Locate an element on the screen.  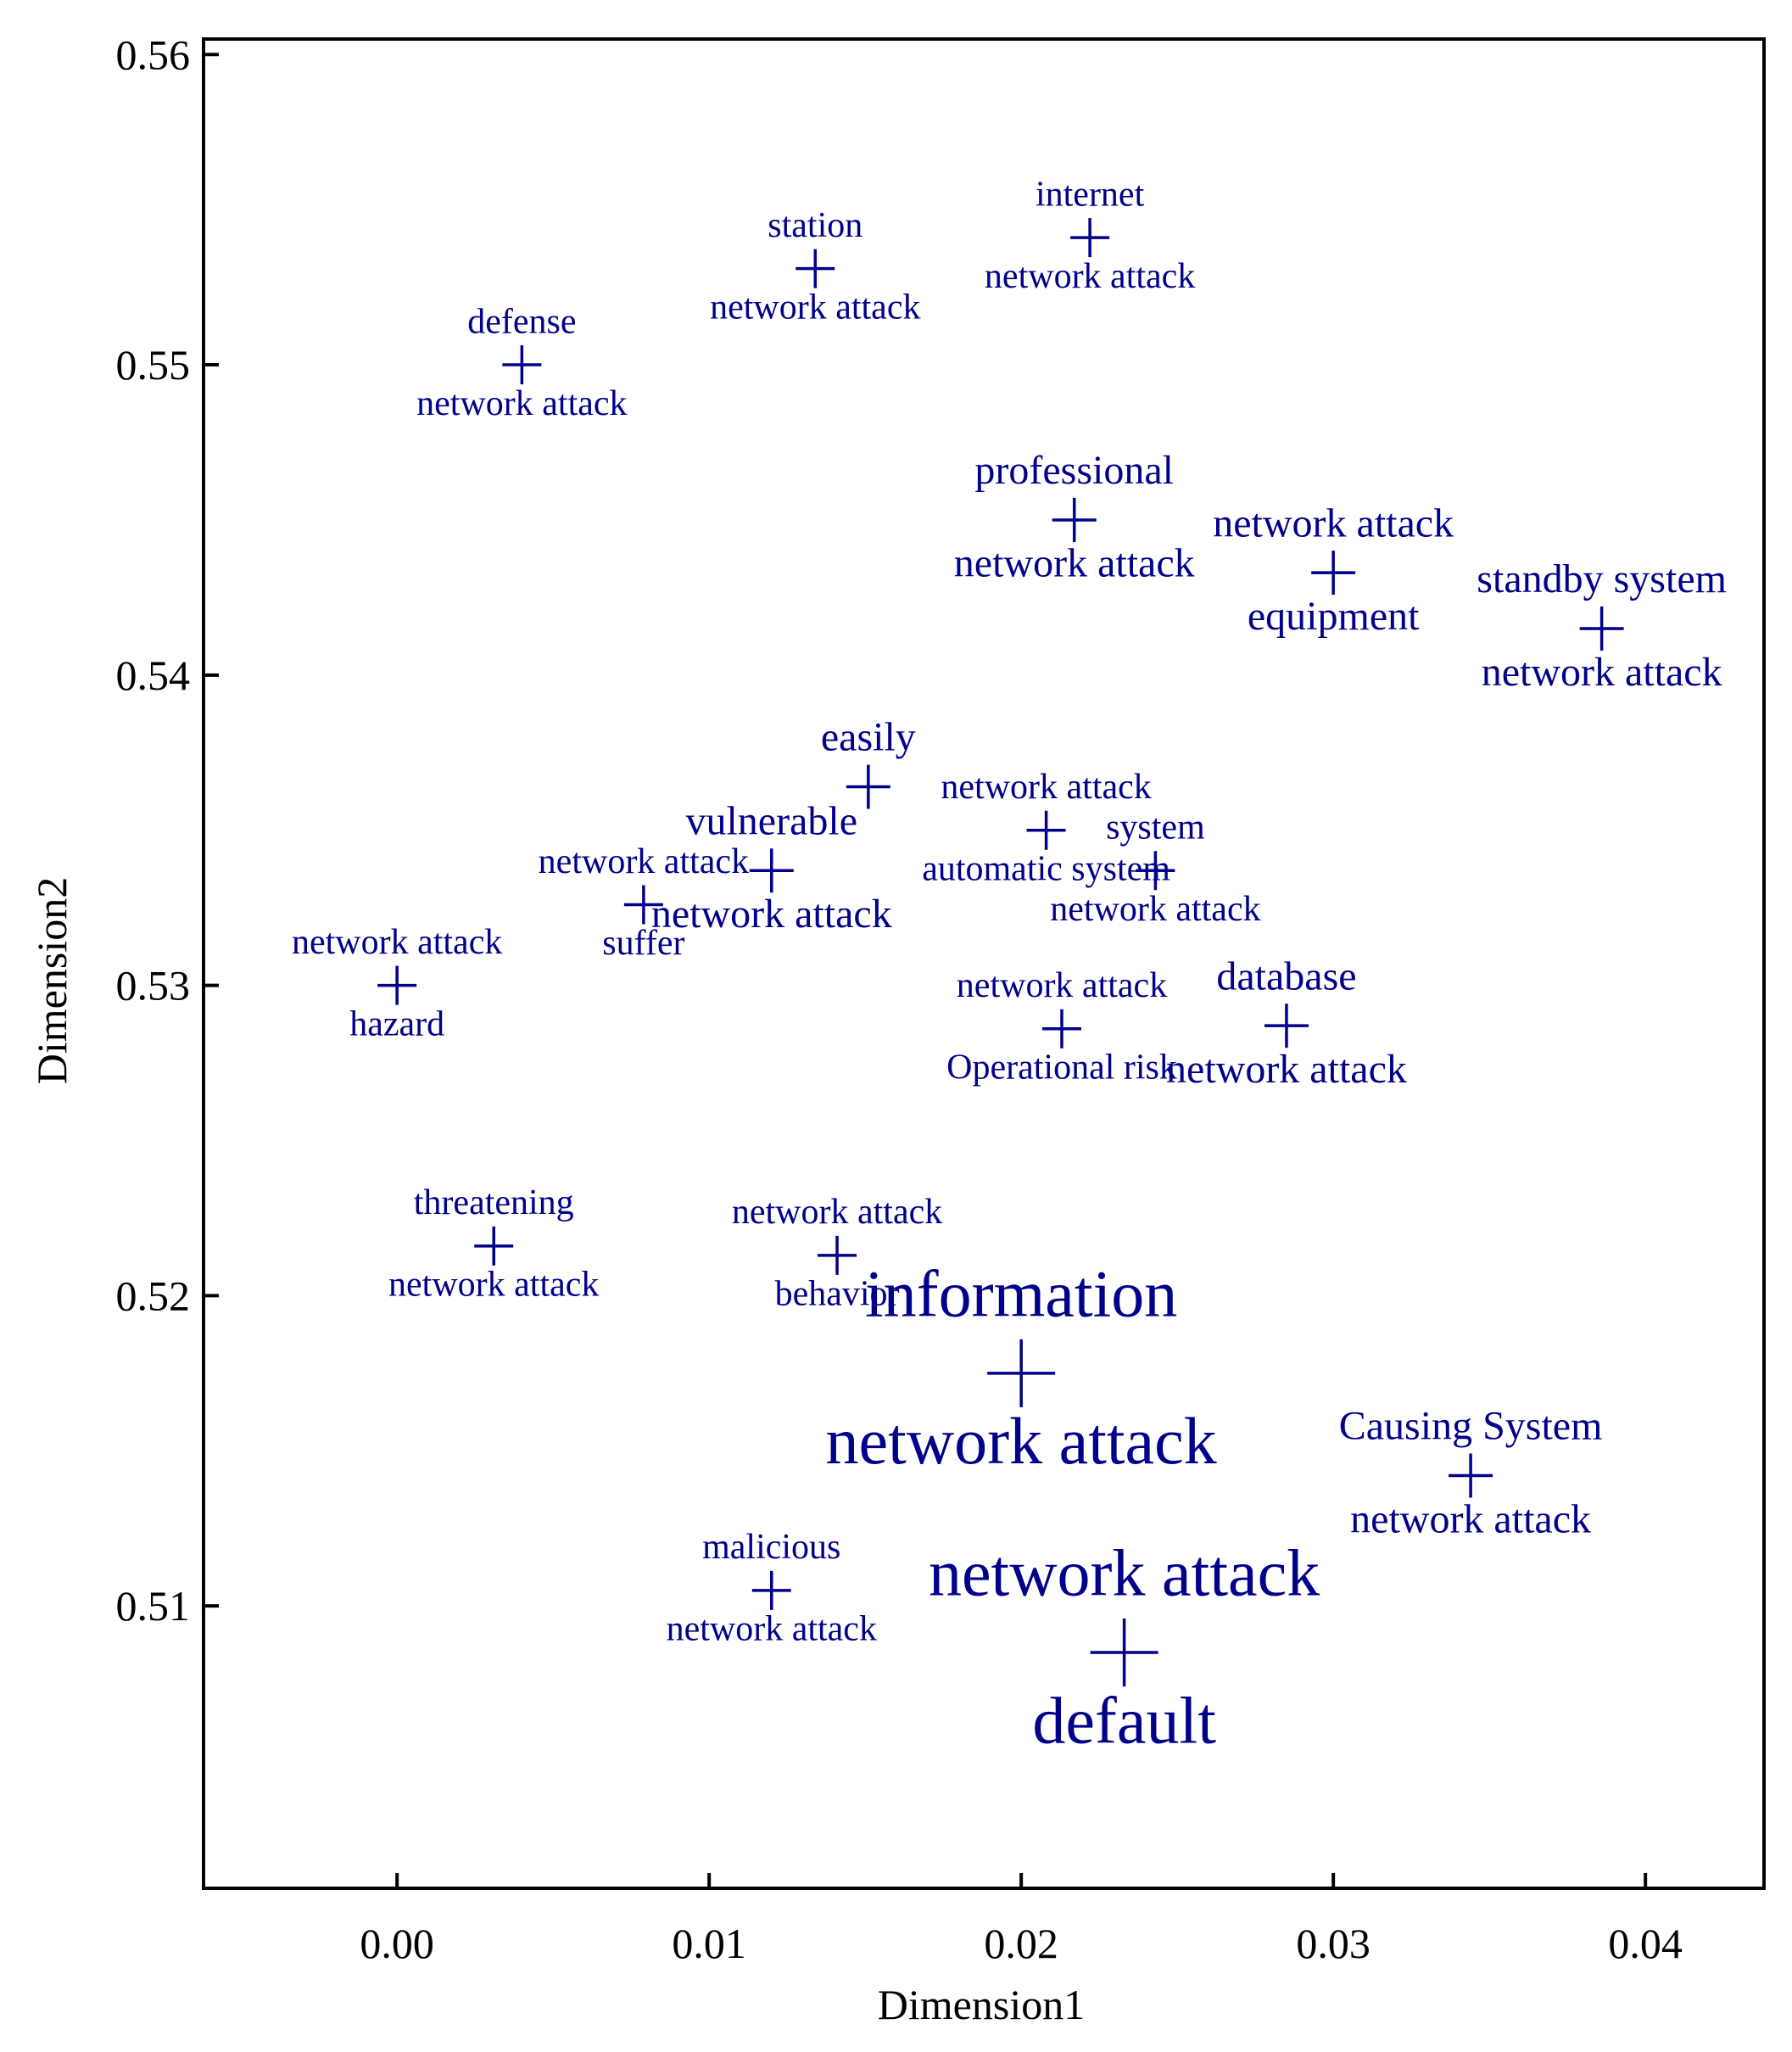
point-label-above: threatening is located at coordinates (494, 1202).